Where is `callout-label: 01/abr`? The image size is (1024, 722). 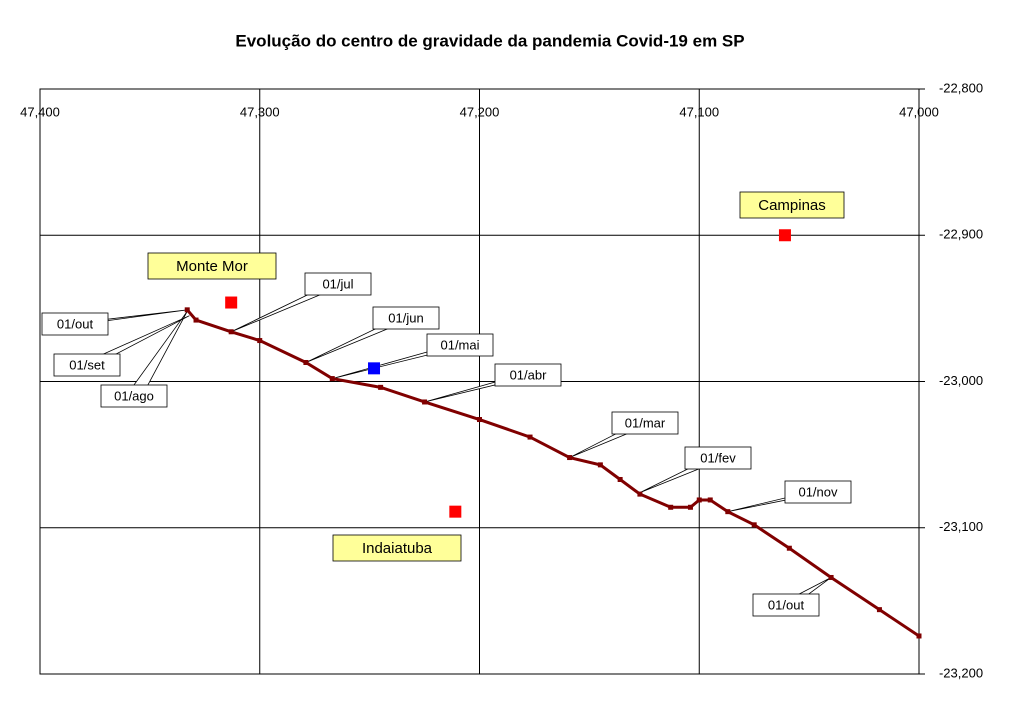 callout-label: 01/abr is located at coordinates (529, 374).